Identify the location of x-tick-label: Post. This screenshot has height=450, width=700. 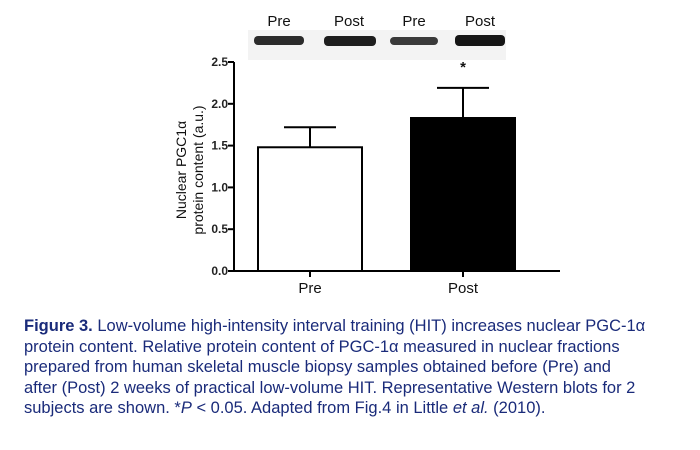
(463, 288).